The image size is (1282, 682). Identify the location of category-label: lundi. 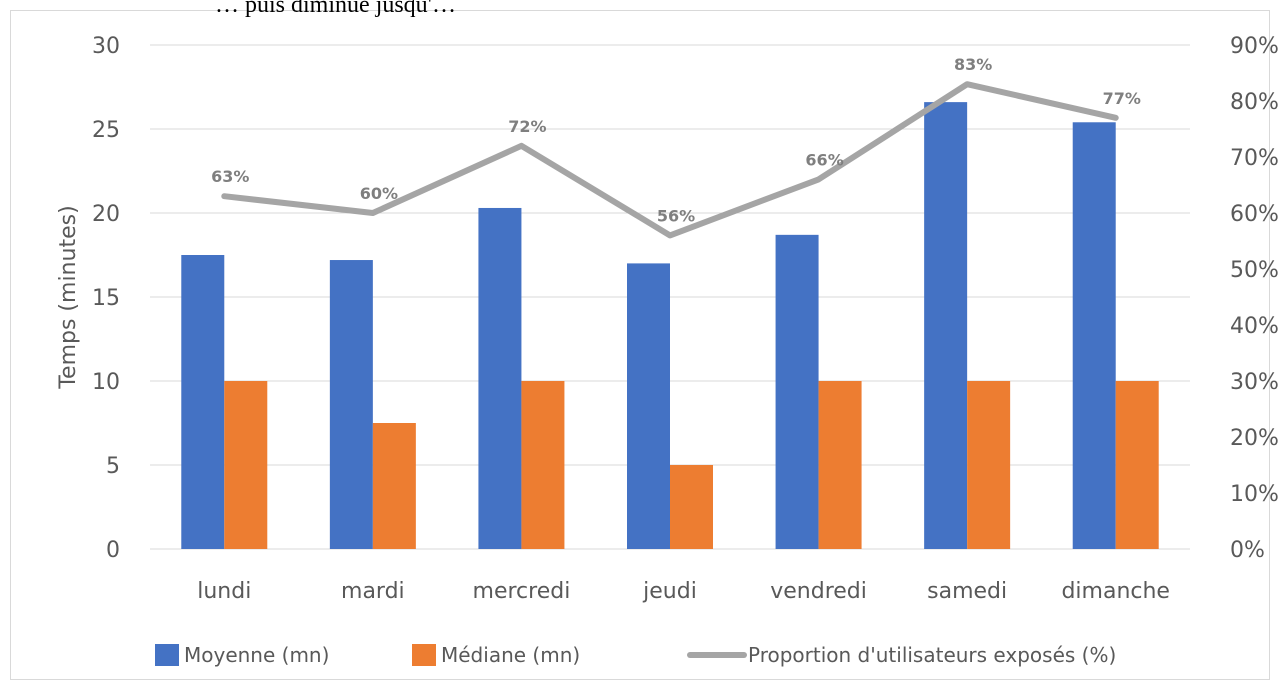
(224, 591).